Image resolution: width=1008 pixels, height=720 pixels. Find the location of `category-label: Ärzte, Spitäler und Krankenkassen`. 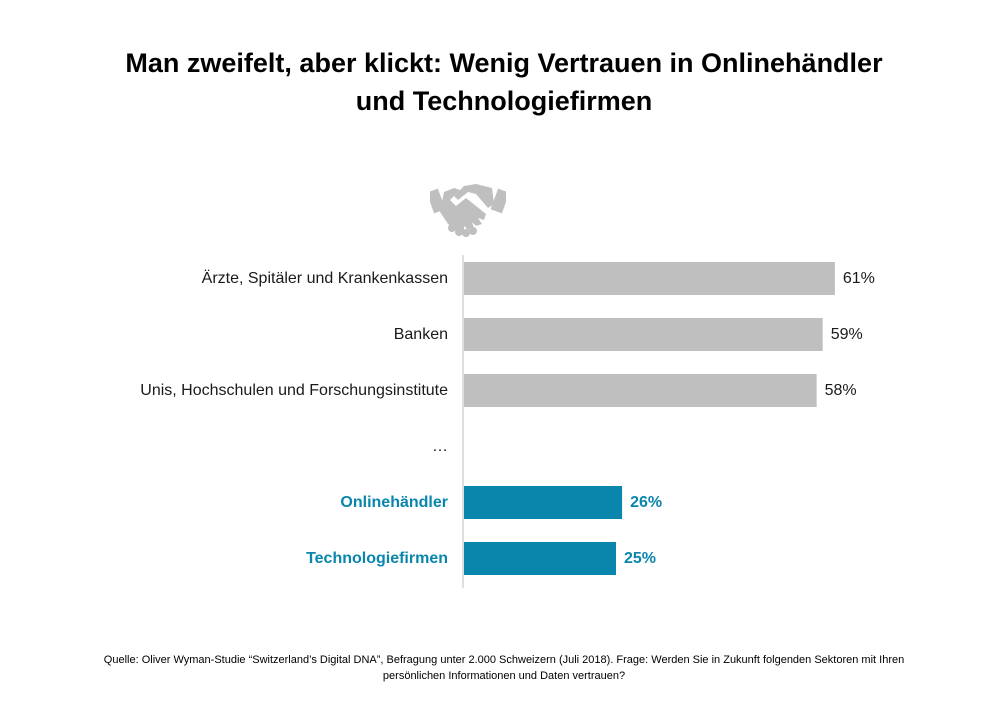

category-label: Ärzte, Spitäler und Krankenkassen is located at coordinates (324, 278).